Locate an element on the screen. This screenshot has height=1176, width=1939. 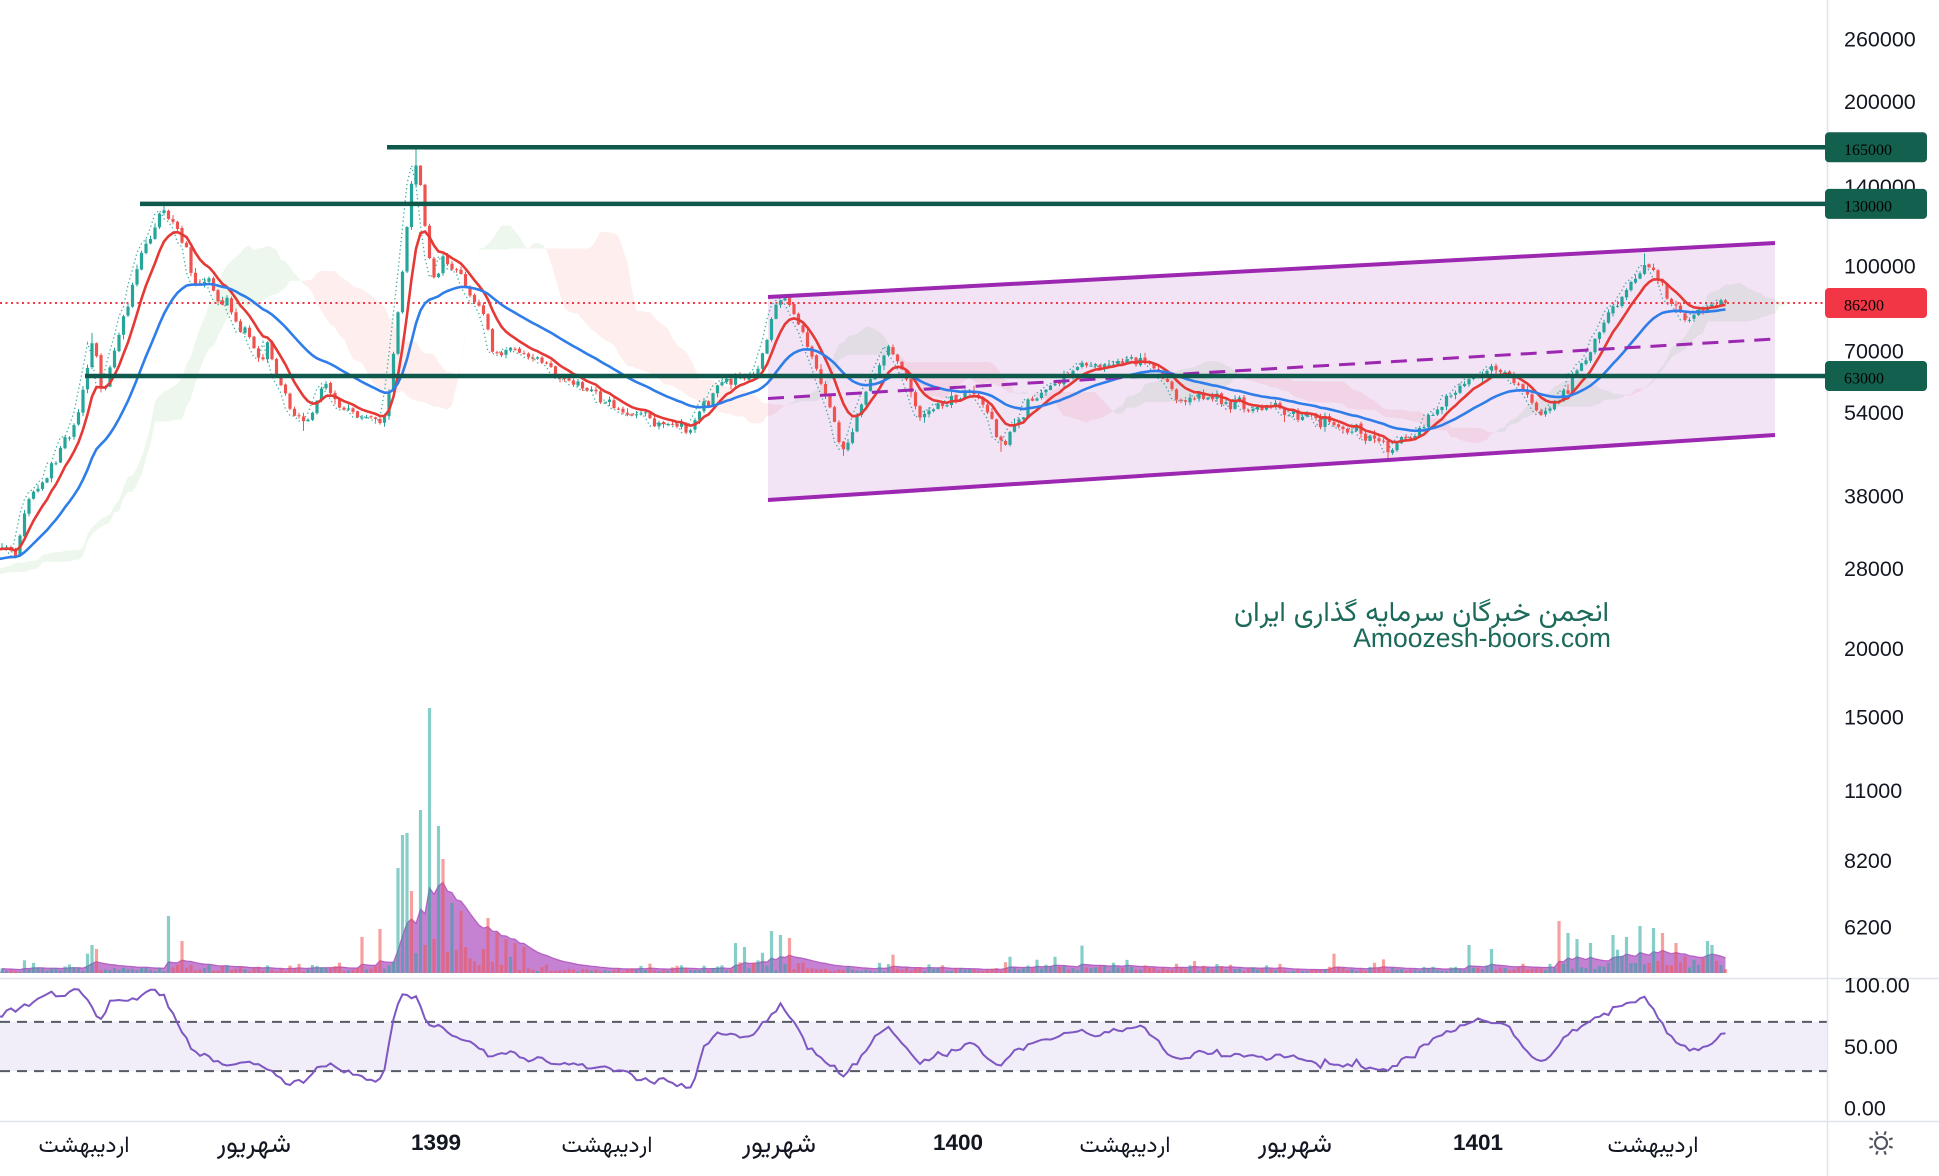
svg-text: 63000 is located at coordinates (1864, 379).